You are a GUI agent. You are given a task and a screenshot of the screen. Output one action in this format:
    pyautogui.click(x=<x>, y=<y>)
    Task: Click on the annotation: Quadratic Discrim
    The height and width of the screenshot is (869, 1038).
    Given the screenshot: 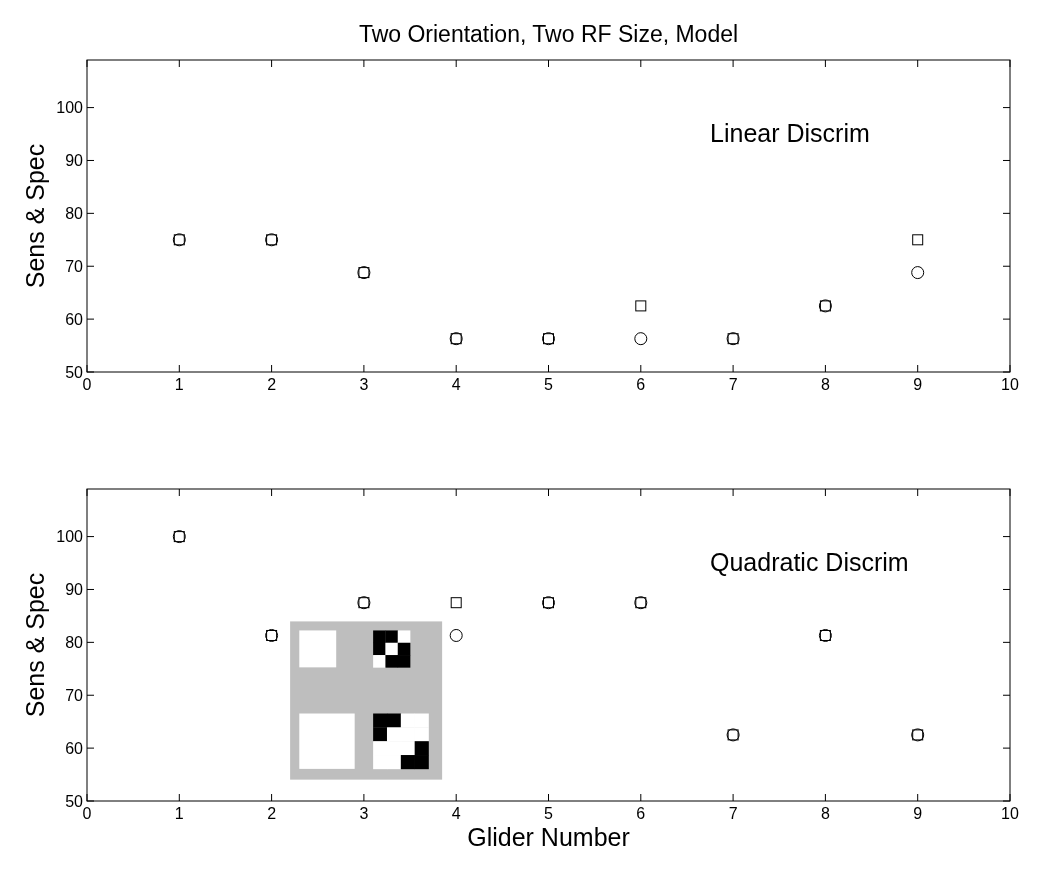 What is the action you would take?
    pyautogui.click(x=809, y=561)
    